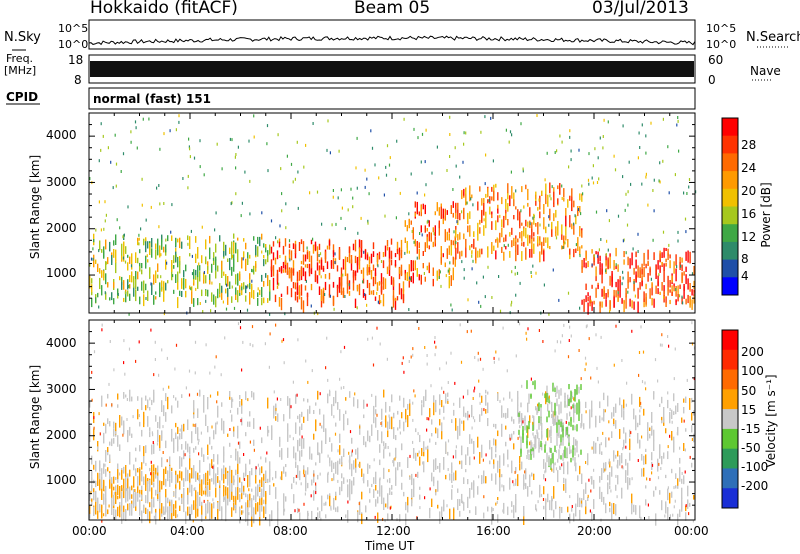 This screenshot has height=554, width=800. I want to click on power-ytick-1000: 1000, so click(61, 273).